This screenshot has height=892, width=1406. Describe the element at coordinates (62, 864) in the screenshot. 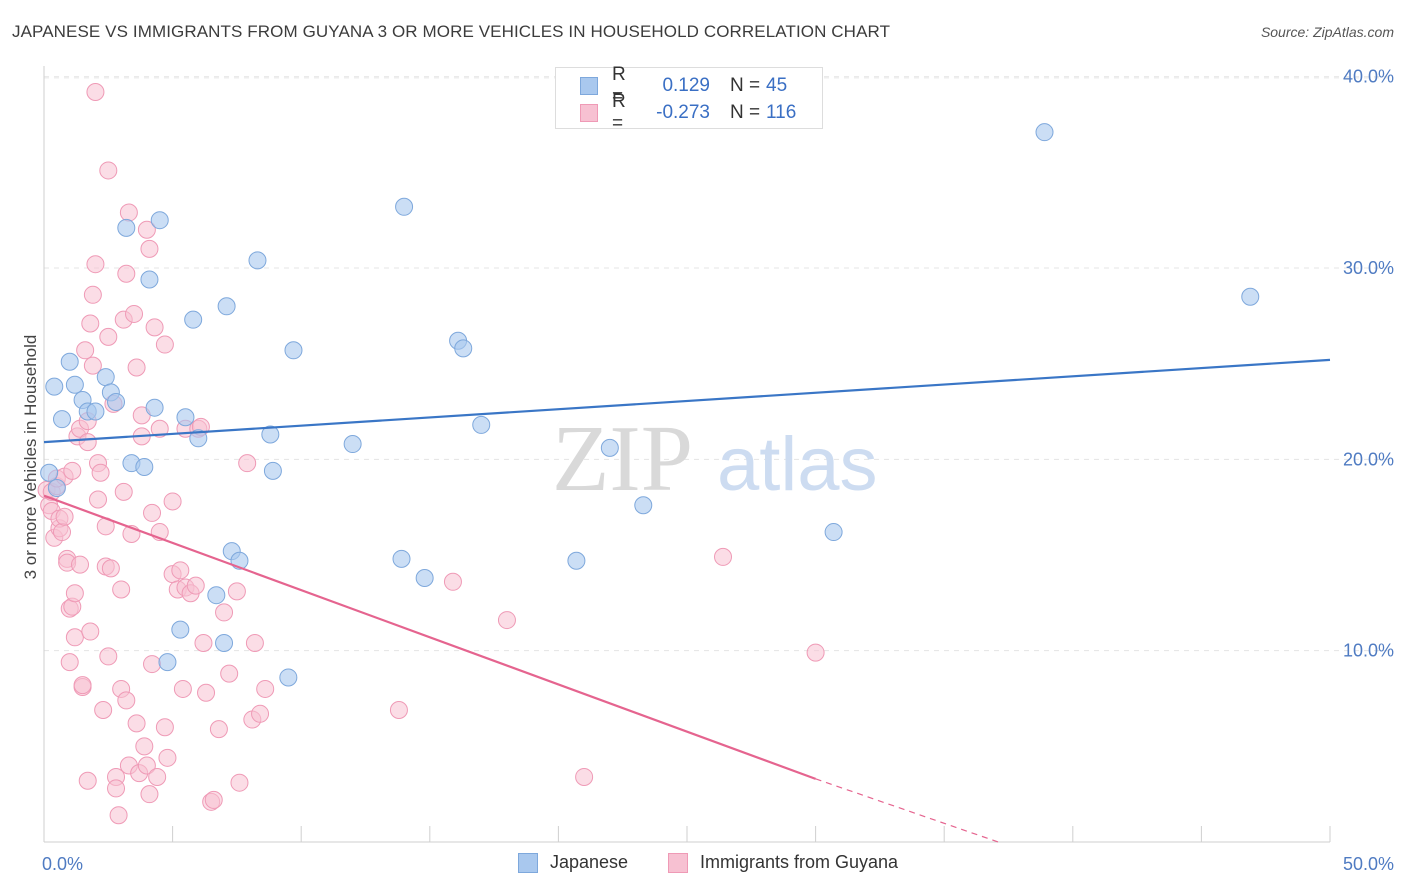

I see `x-tick-label: 0.0%` at that location.